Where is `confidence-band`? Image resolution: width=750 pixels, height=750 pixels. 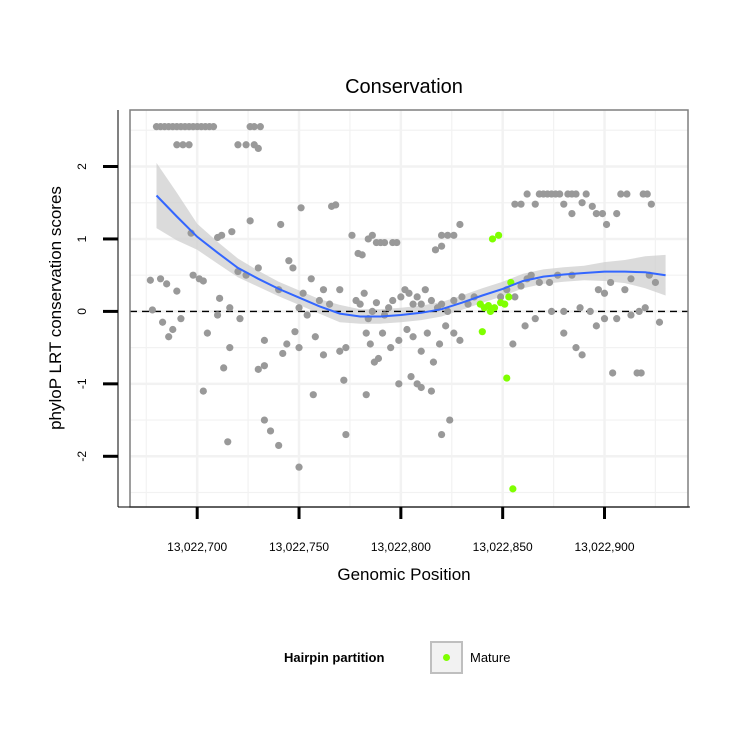
confidence-band is located at coordinates (411, 243).